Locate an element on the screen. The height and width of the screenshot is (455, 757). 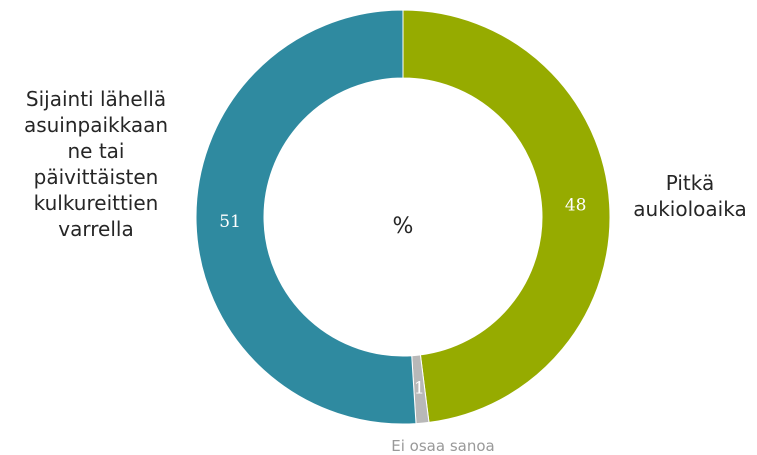
category-label-line: Pitkä is located at coordinates (690, 183).